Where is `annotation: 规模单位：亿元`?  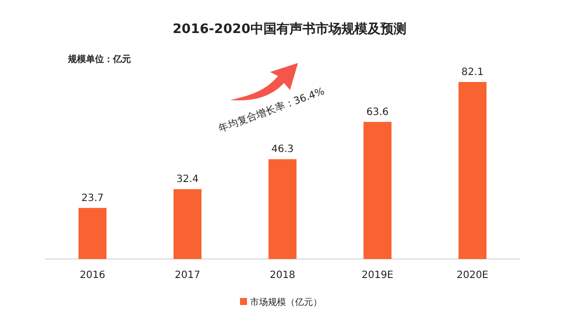
annotation: 规模单位：亿元 is located at coordinates (99, 60).